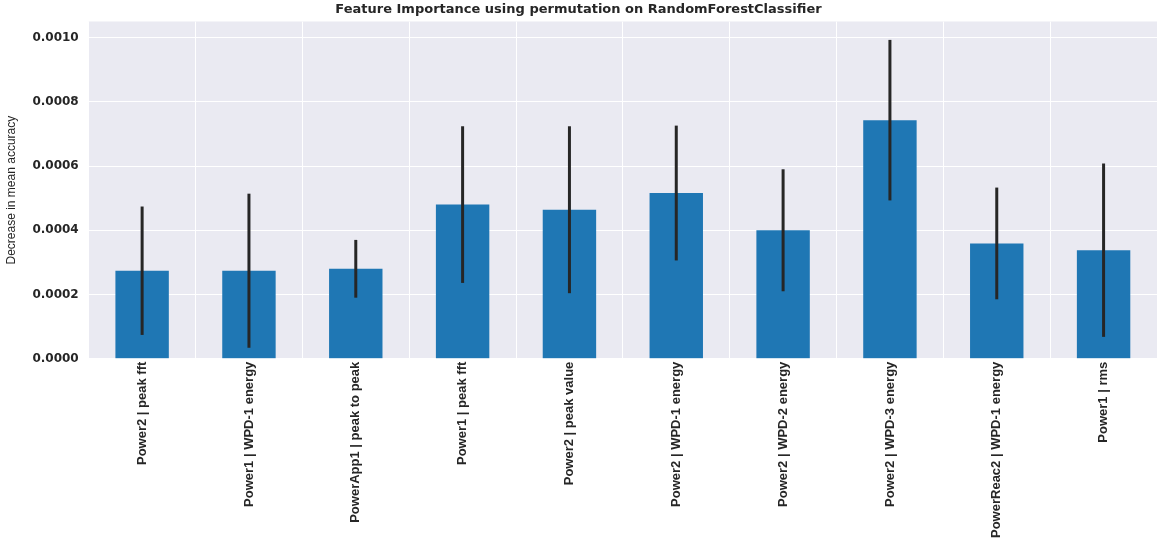 The image size is (1167, 541). I want to click on x-tick-label: Power2 | peak value, so click(569, 423).